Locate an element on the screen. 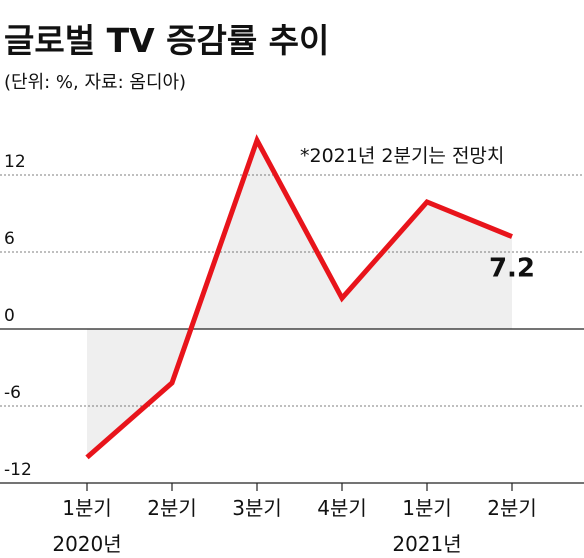 Image resolution: width=584 pixels, height=558 pixels. y-tick-label: -12 is located at coordinates (18, 470).